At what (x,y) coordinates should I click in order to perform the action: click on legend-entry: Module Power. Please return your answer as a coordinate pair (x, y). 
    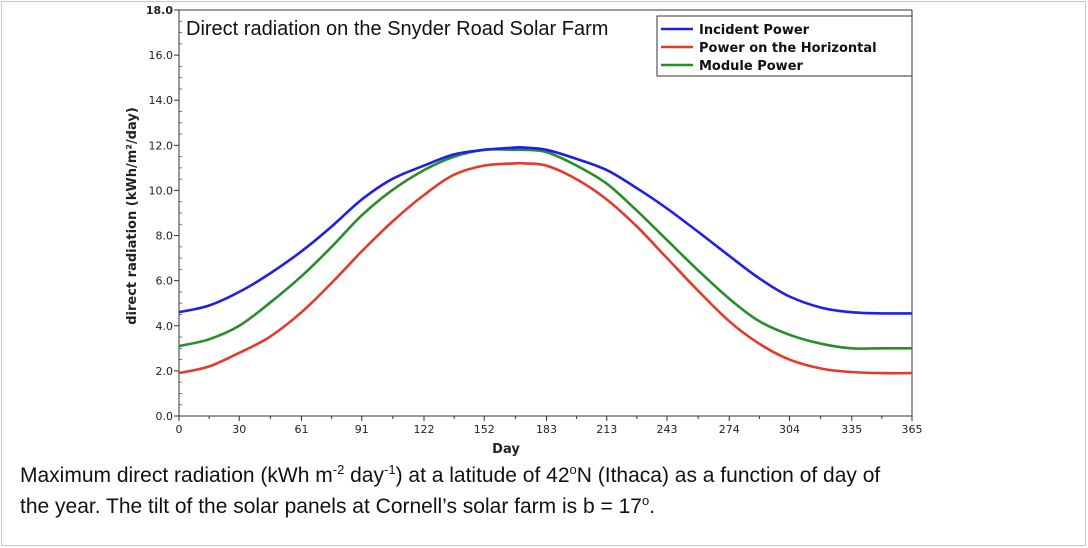
    Looking at the image, I should click on (751, 66).